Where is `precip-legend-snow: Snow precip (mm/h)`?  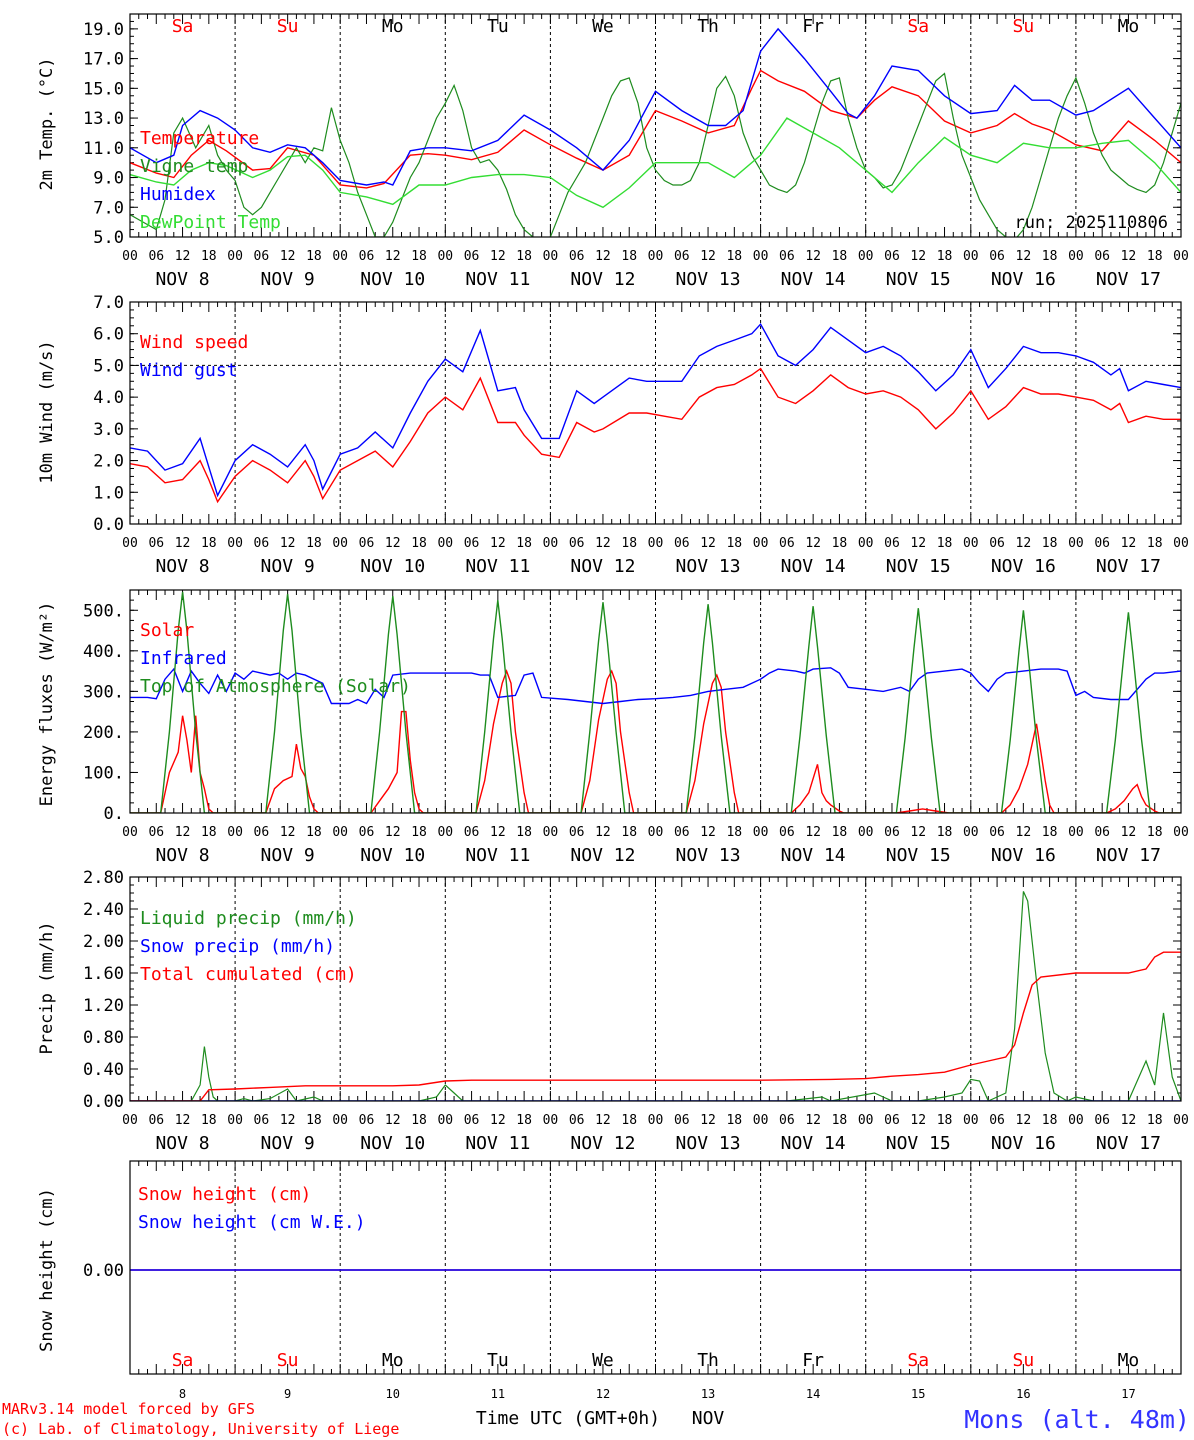
precip-legend-snow: Snow precip (mm/h) is located at coordinates (237, 946).